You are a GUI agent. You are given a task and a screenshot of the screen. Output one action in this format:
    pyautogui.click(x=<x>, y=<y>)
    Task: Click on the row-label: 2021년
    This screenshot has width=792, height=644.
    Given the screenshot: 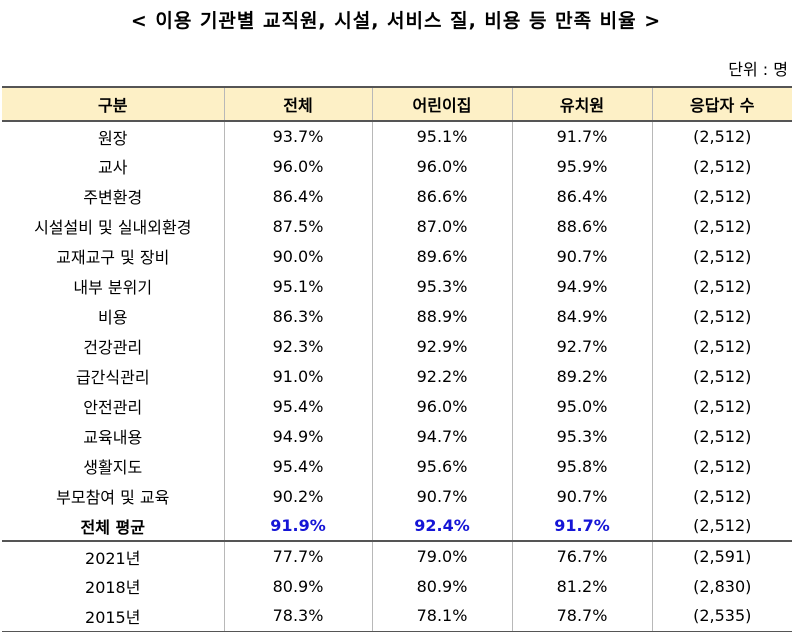 What is the action you would take?
    pyautogui.click(x=113, y=558)
    